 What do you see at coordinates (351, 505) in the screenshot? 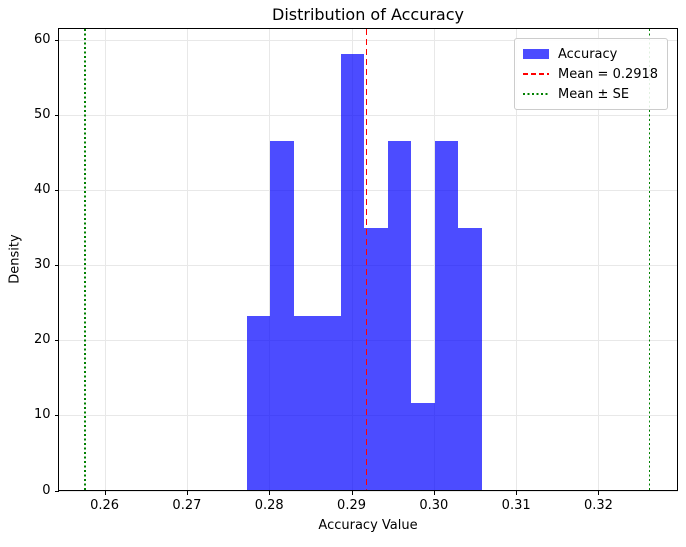
I see `x-tick-label: 0.29` at bounding box center [351, 505].